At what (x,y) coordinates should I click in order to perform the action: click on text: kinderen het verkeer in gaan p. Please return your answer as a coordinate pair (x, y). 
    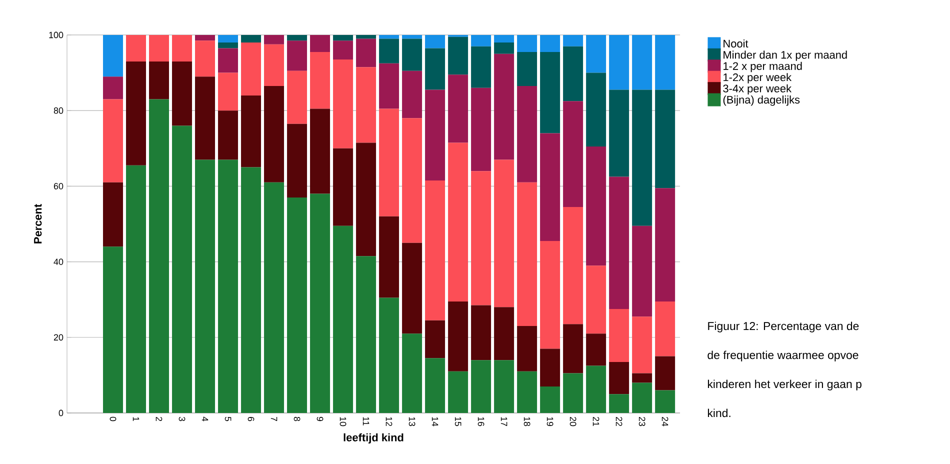
    Looking at the image, I should click on (785, 385).